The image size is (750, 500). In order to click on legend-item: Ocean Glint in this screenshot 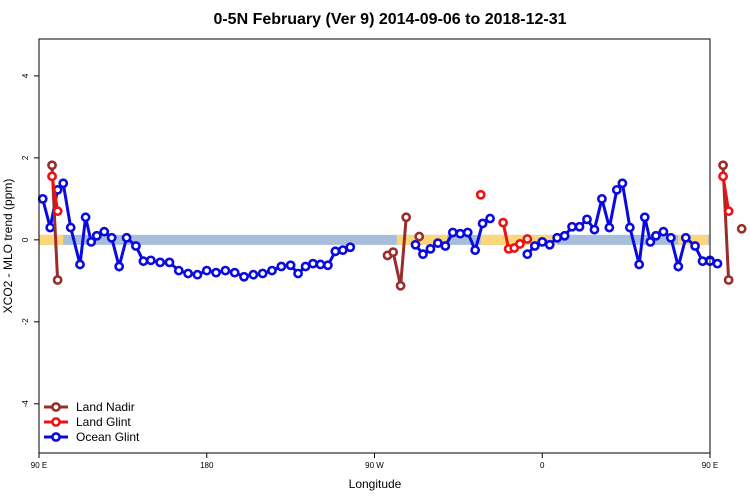, I will do `click(92, 437)`.